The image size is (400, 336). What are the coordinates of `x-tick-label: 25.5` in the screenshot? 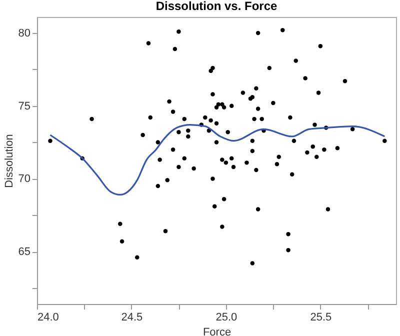 It's located at (321, 318).